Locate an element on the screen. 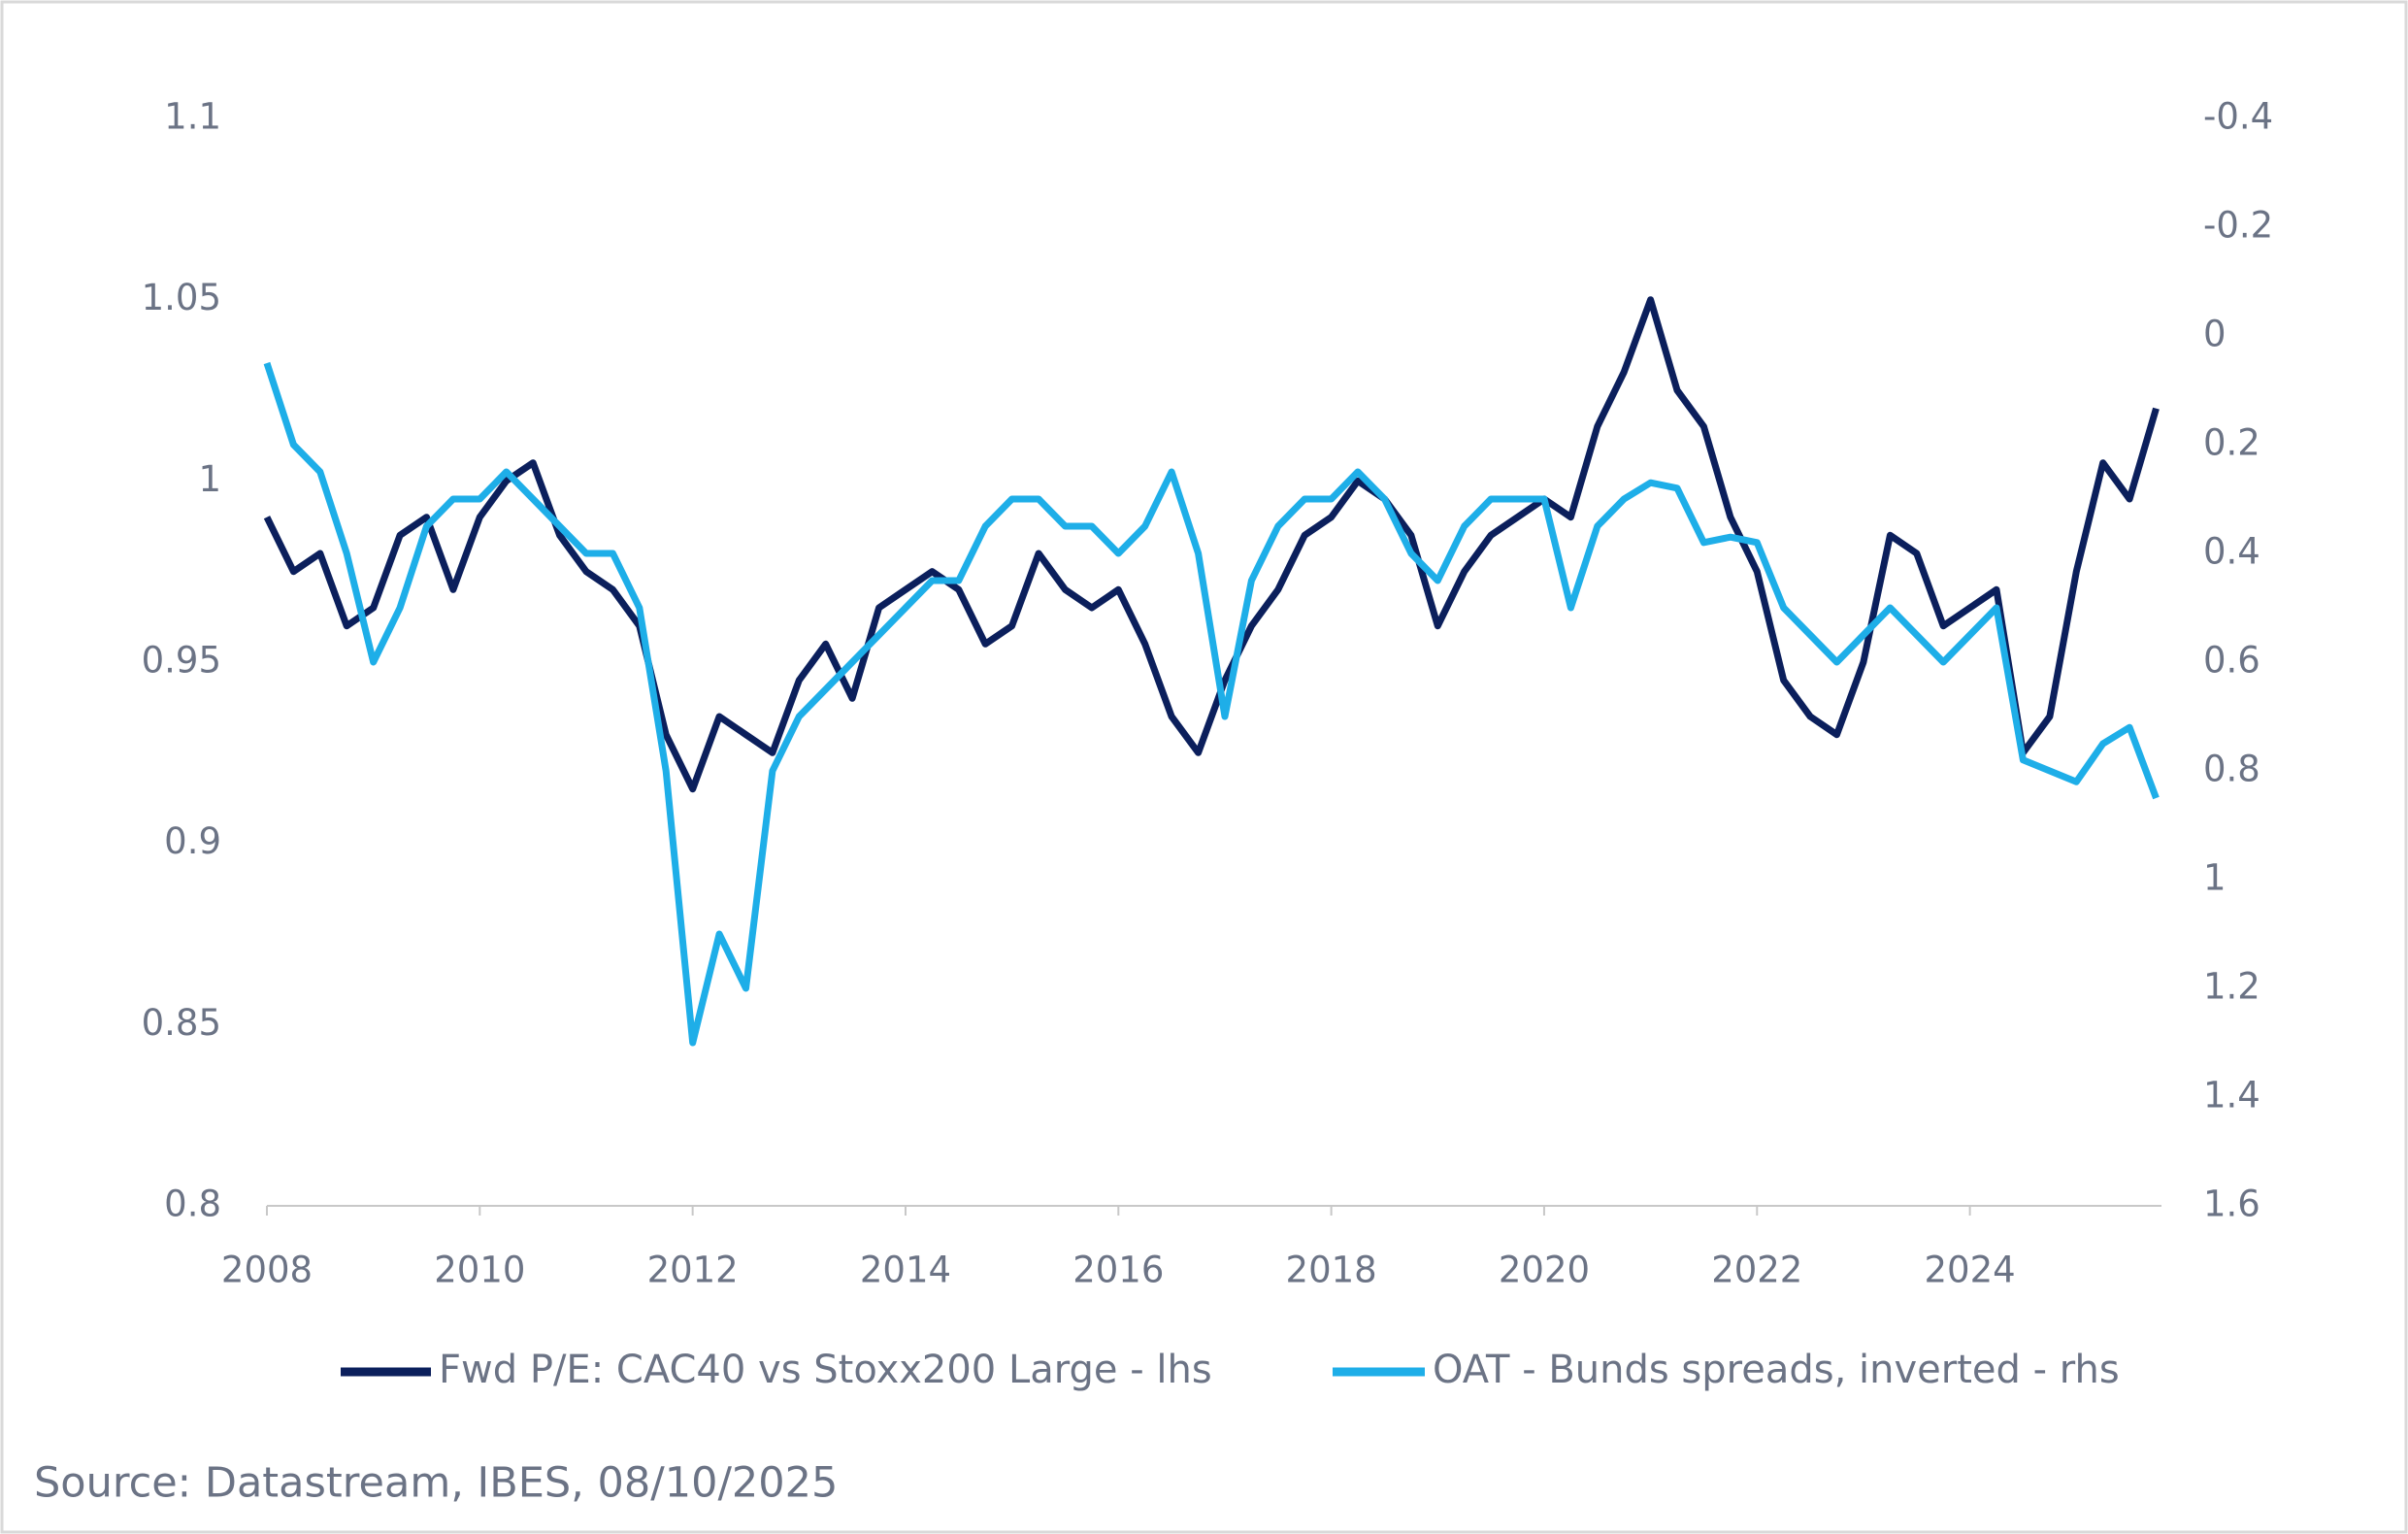 Image resolution: width=2408 pixels, height=1534 pixels. y2-tick-label: 0.6 is located at coordinates (2231, 661).